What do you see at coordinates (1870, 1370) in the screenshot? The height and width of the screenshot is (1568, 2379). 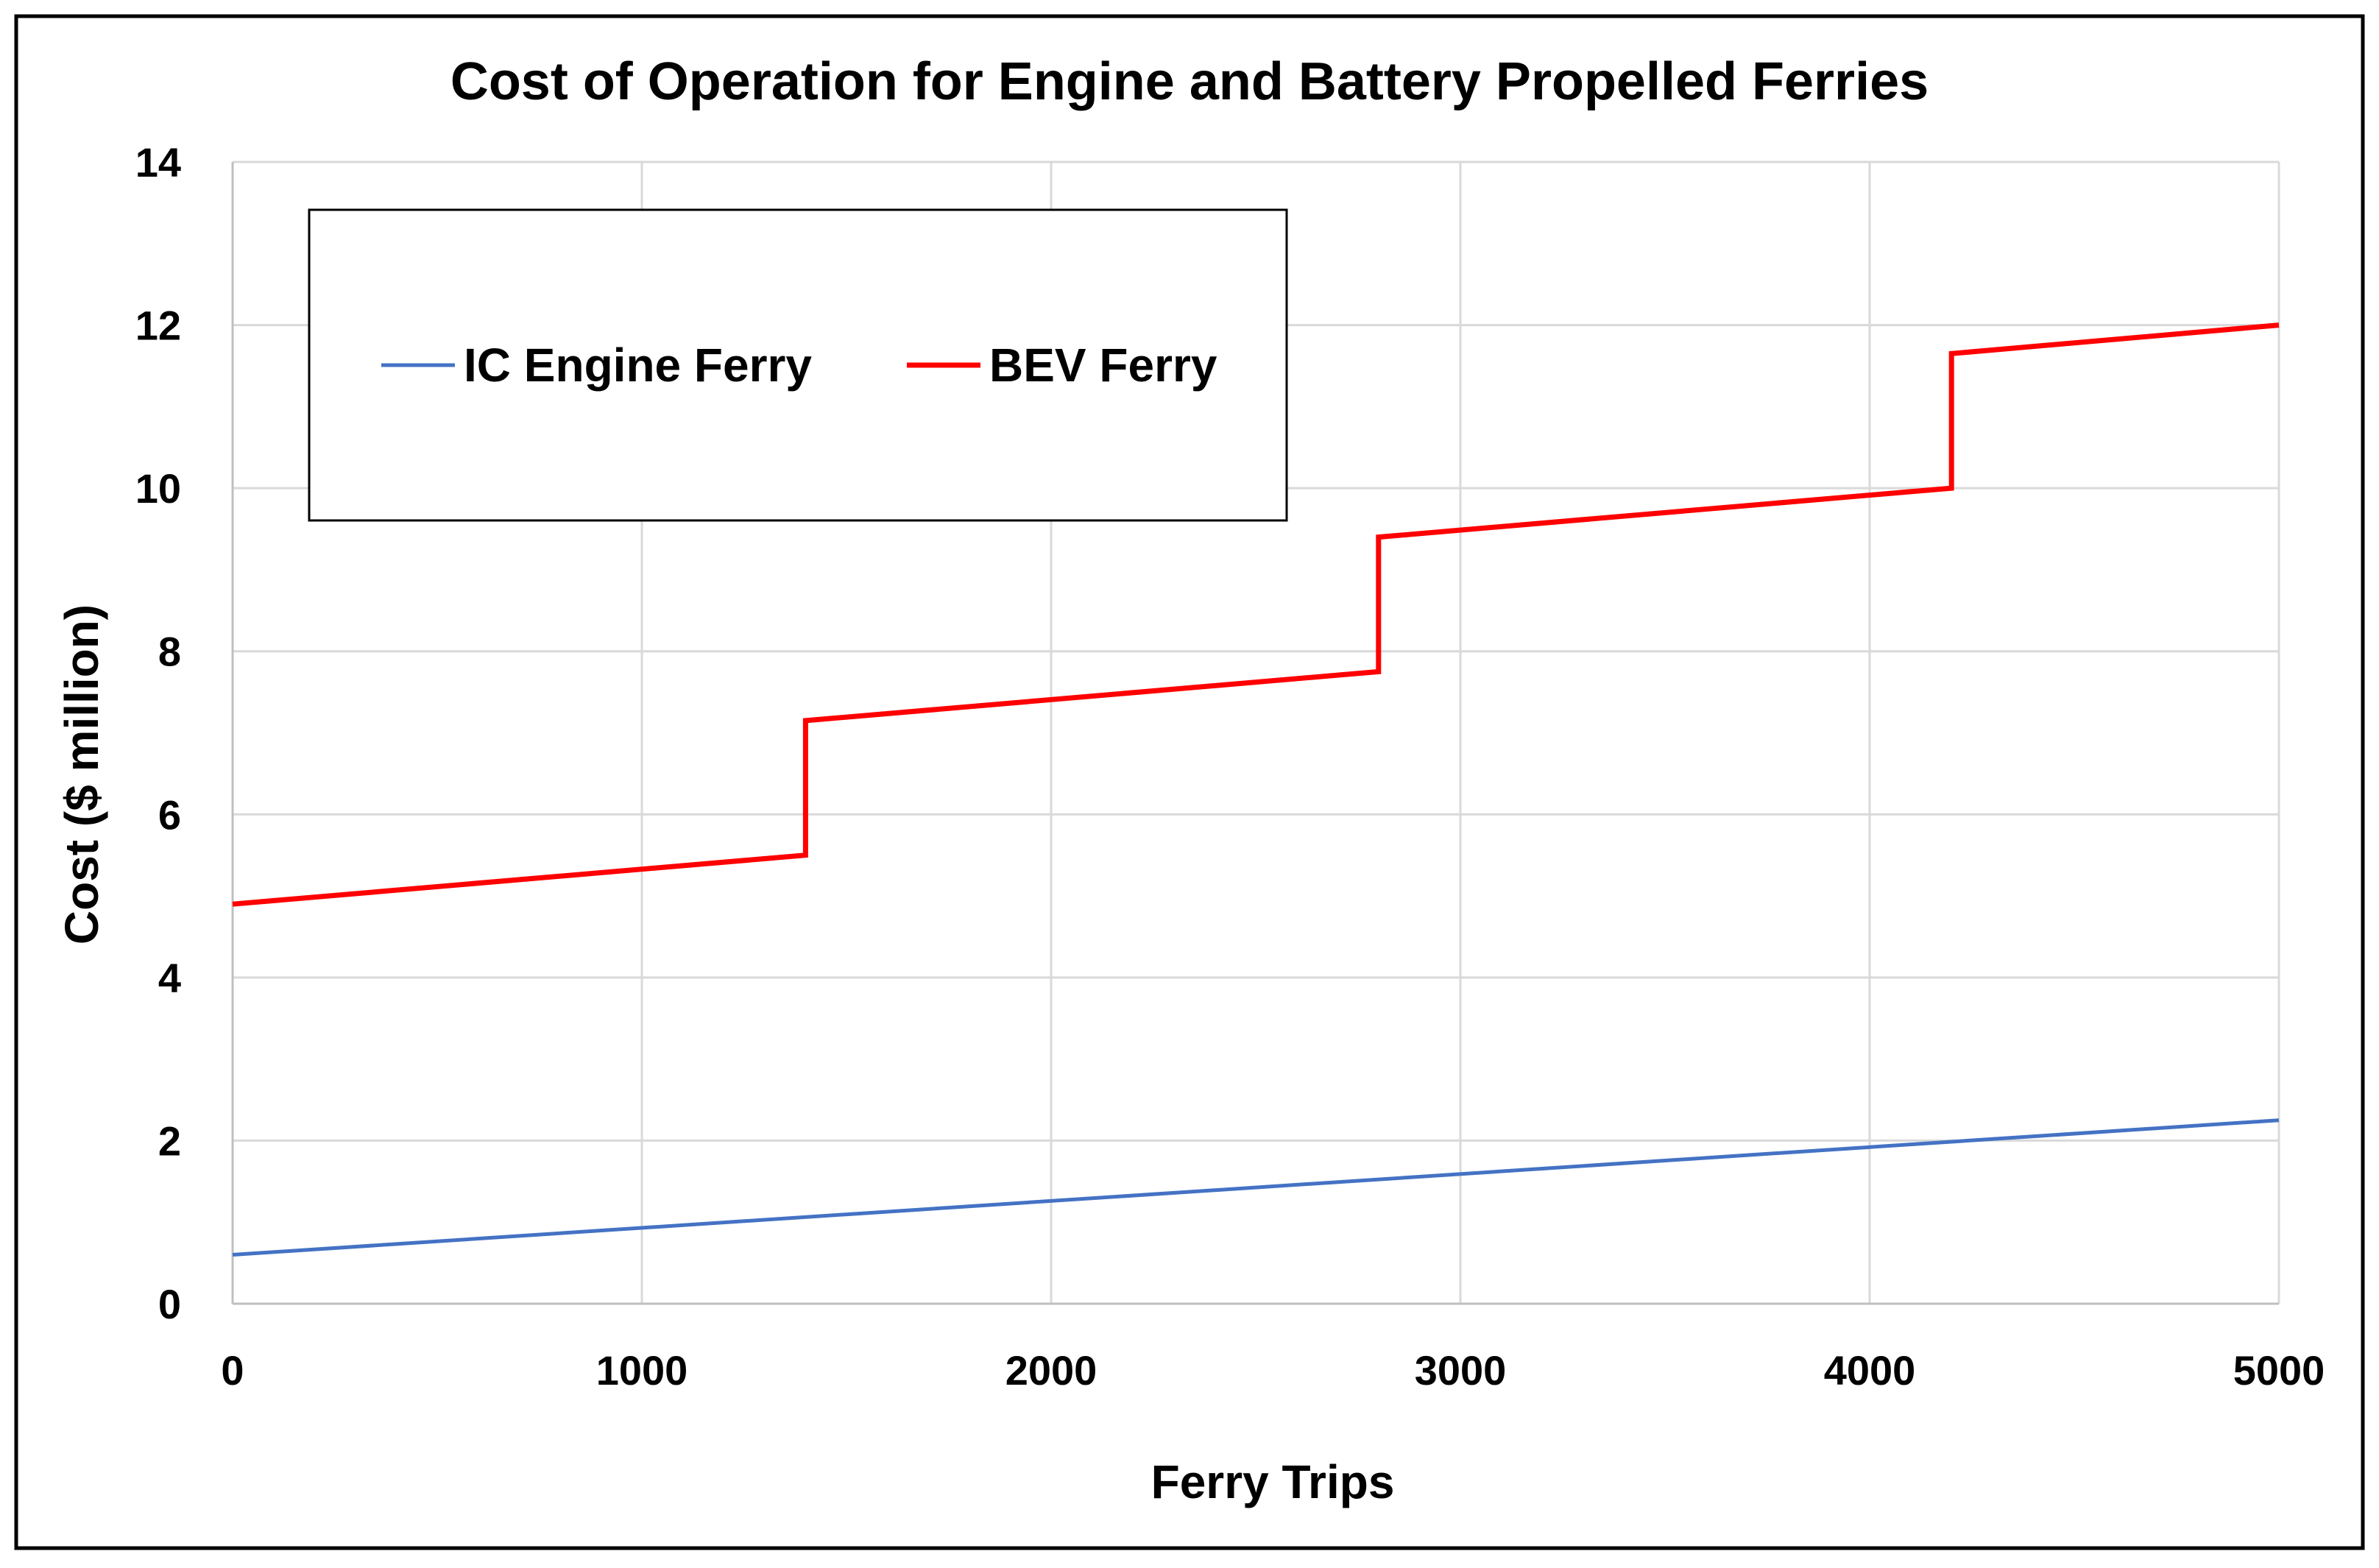 I see `x-tick-label: 4000` at bounding box center [1870, 1370].